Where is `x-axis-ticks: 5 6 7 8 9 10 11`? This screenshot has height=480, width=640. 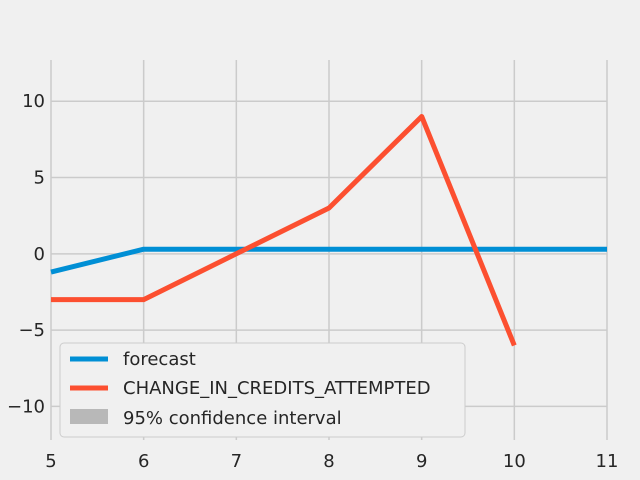
x-axis-ticks: 5 6 7 8 9 10 11 is located at coordinates (331, 461).